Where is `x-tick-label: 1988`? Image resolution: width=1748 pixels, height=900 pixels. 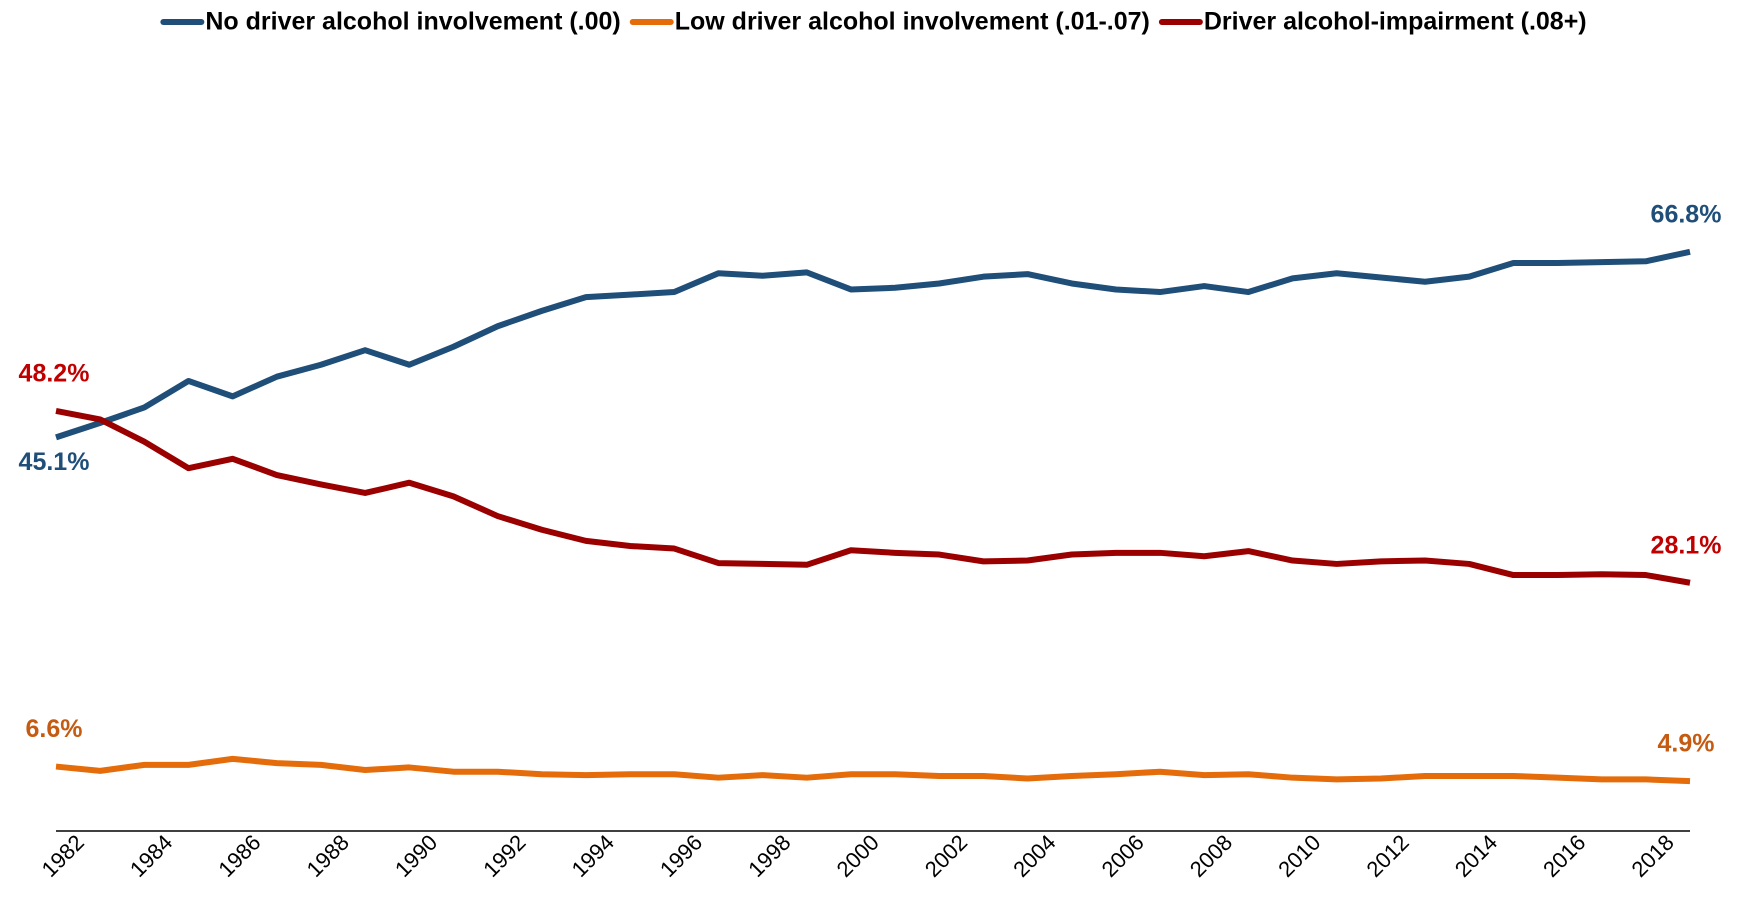 x-tick-label: 1988 is located at coordinates (328, 856).